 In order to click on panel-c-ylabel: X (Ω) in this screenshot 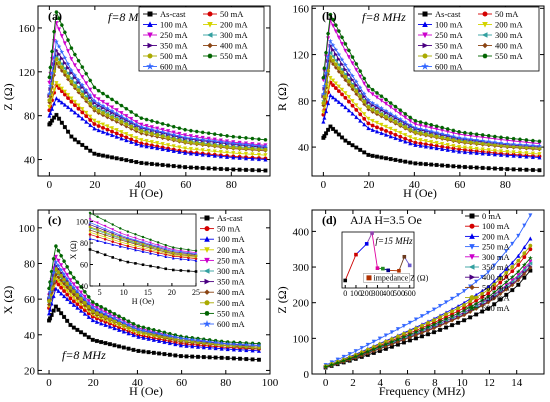, I will do `click(8, 300)`.